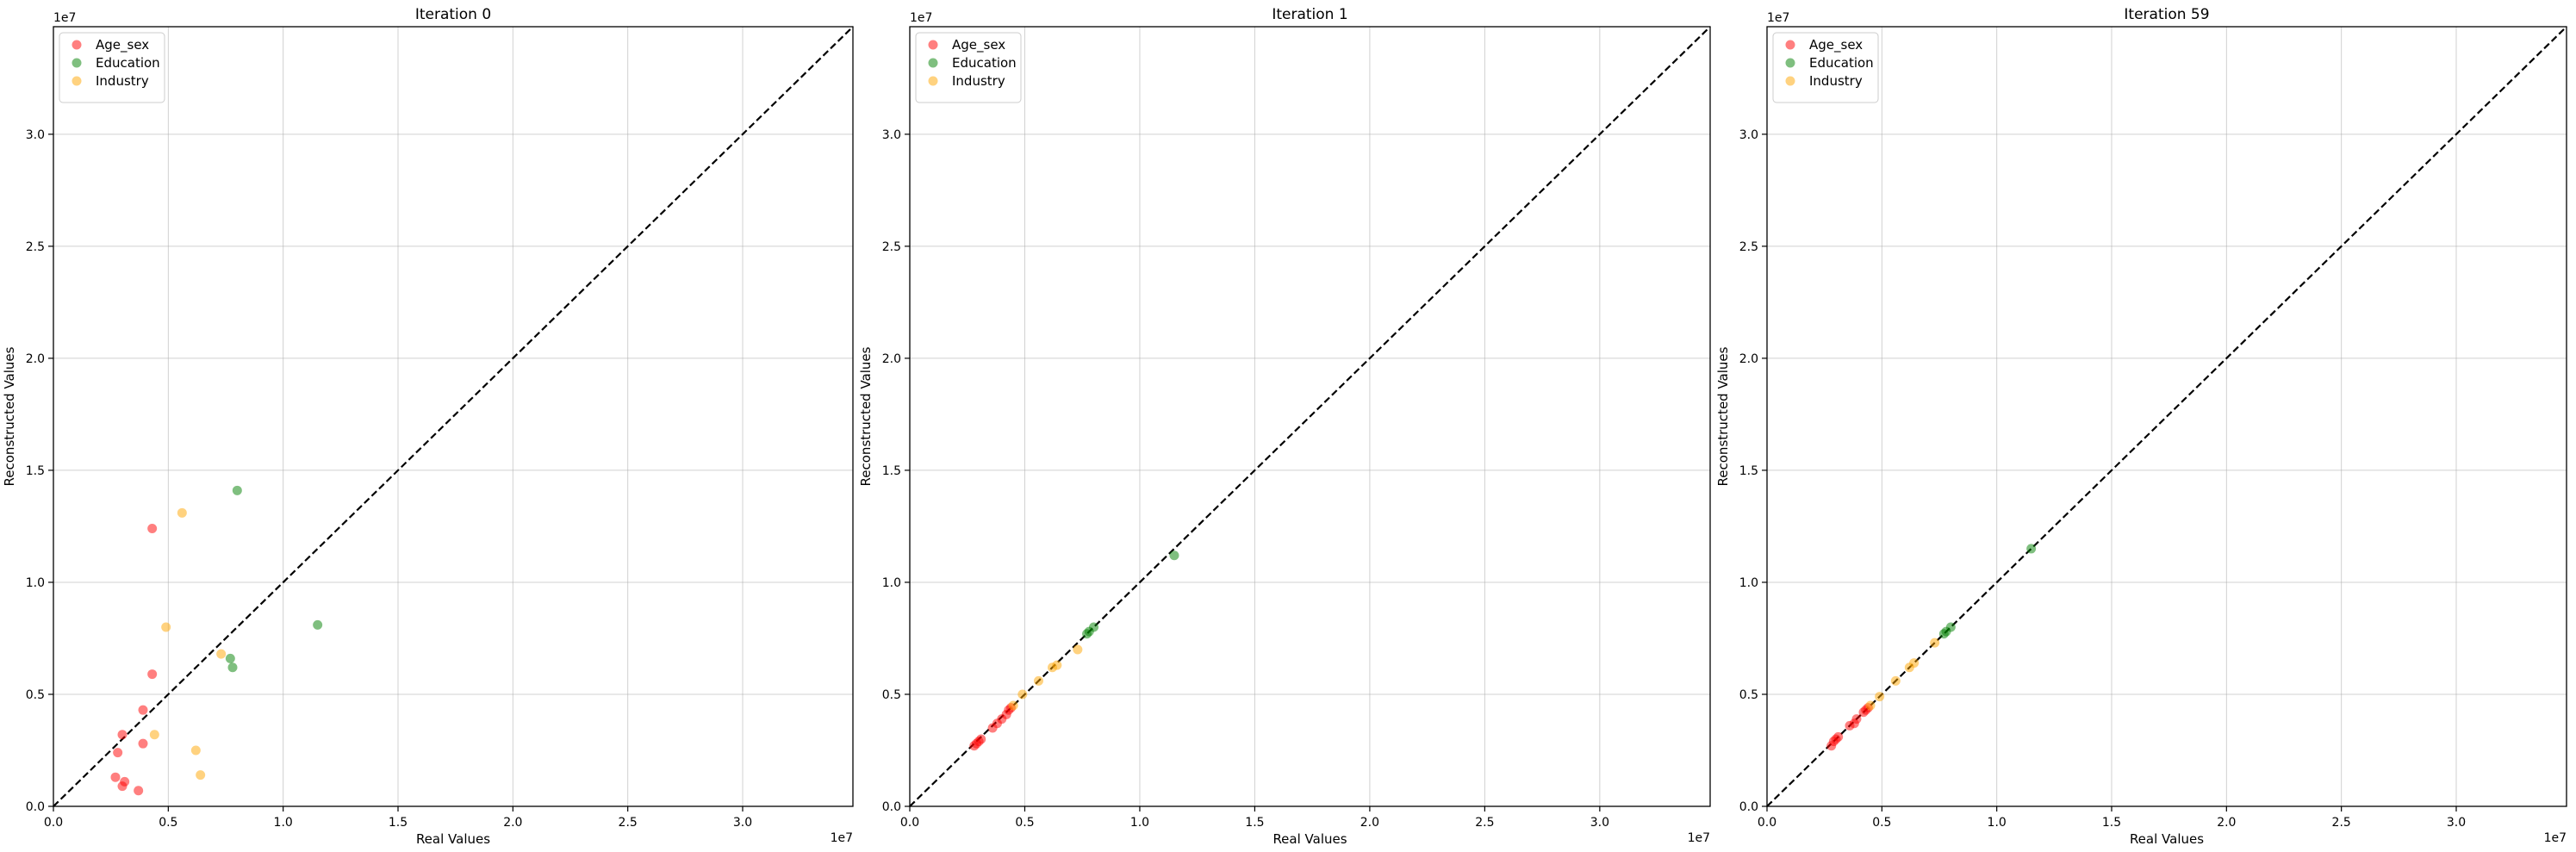  Describe the element at coordinates (1310, 15) in the screenshot. I see `chart-title: Iteration 1` at that location.